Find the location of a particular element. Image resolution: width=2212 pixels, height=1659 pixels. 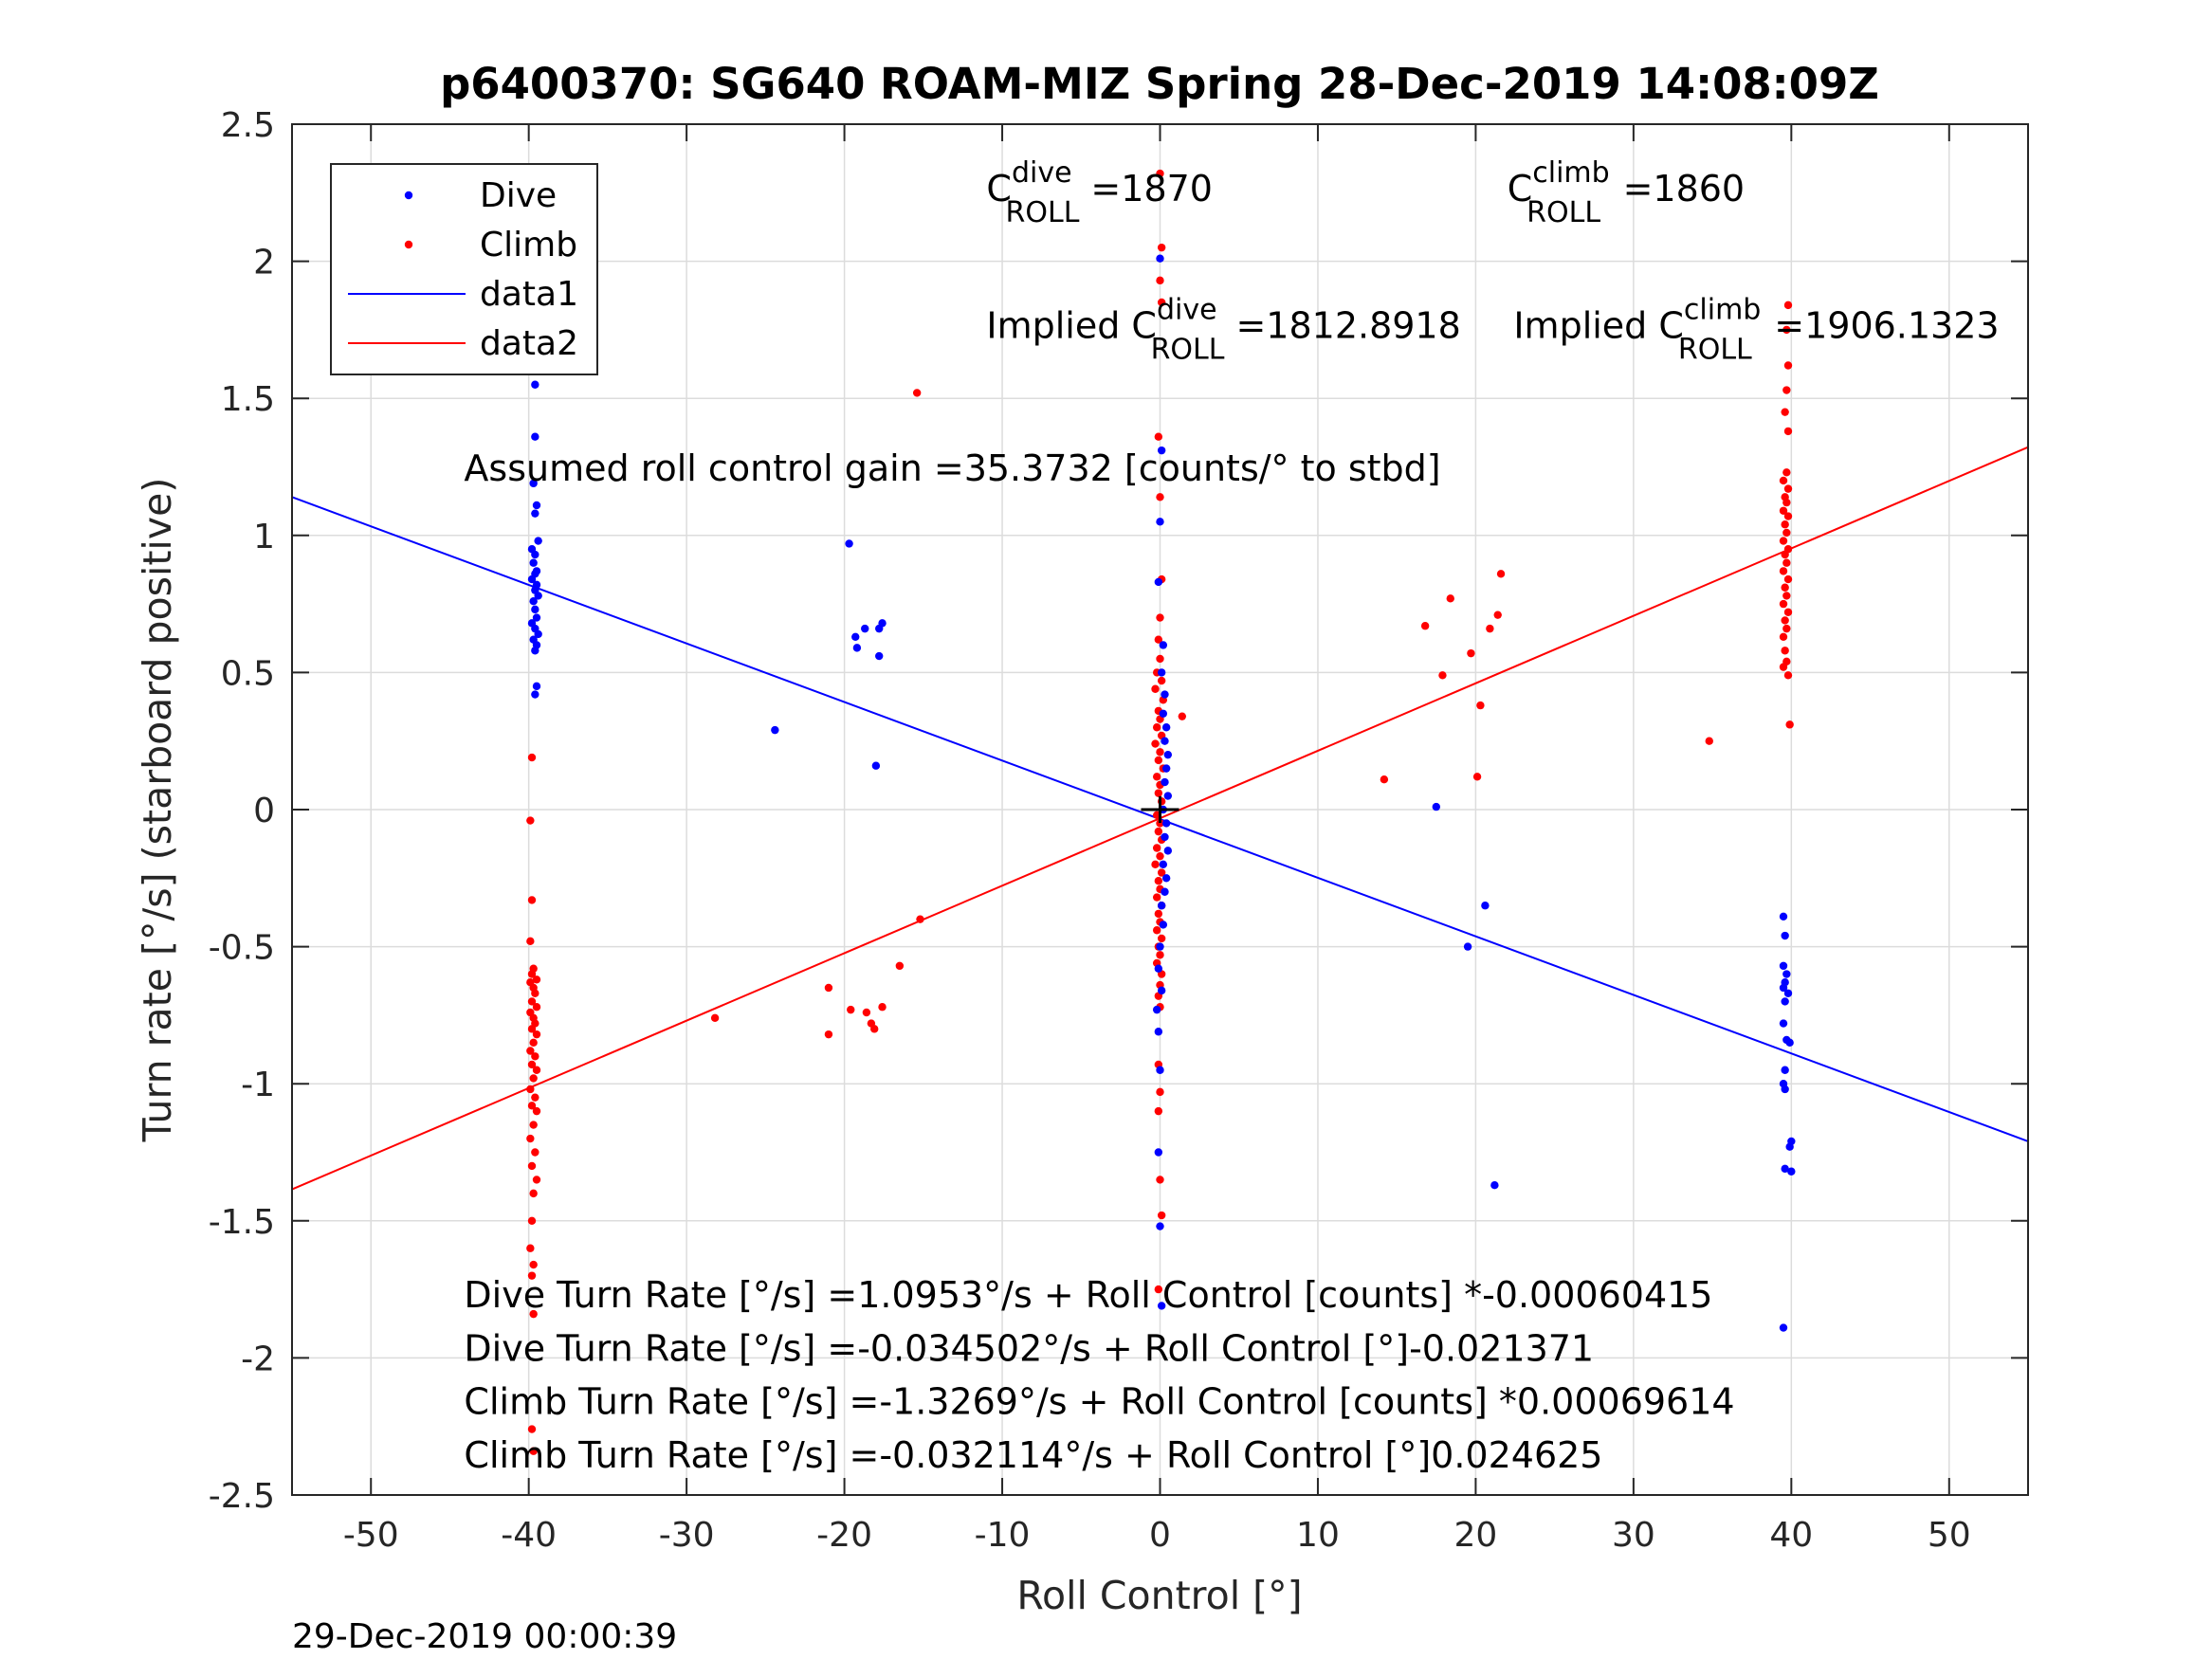

x-tick-label: -10 is located at coordinates (1003, 1535).